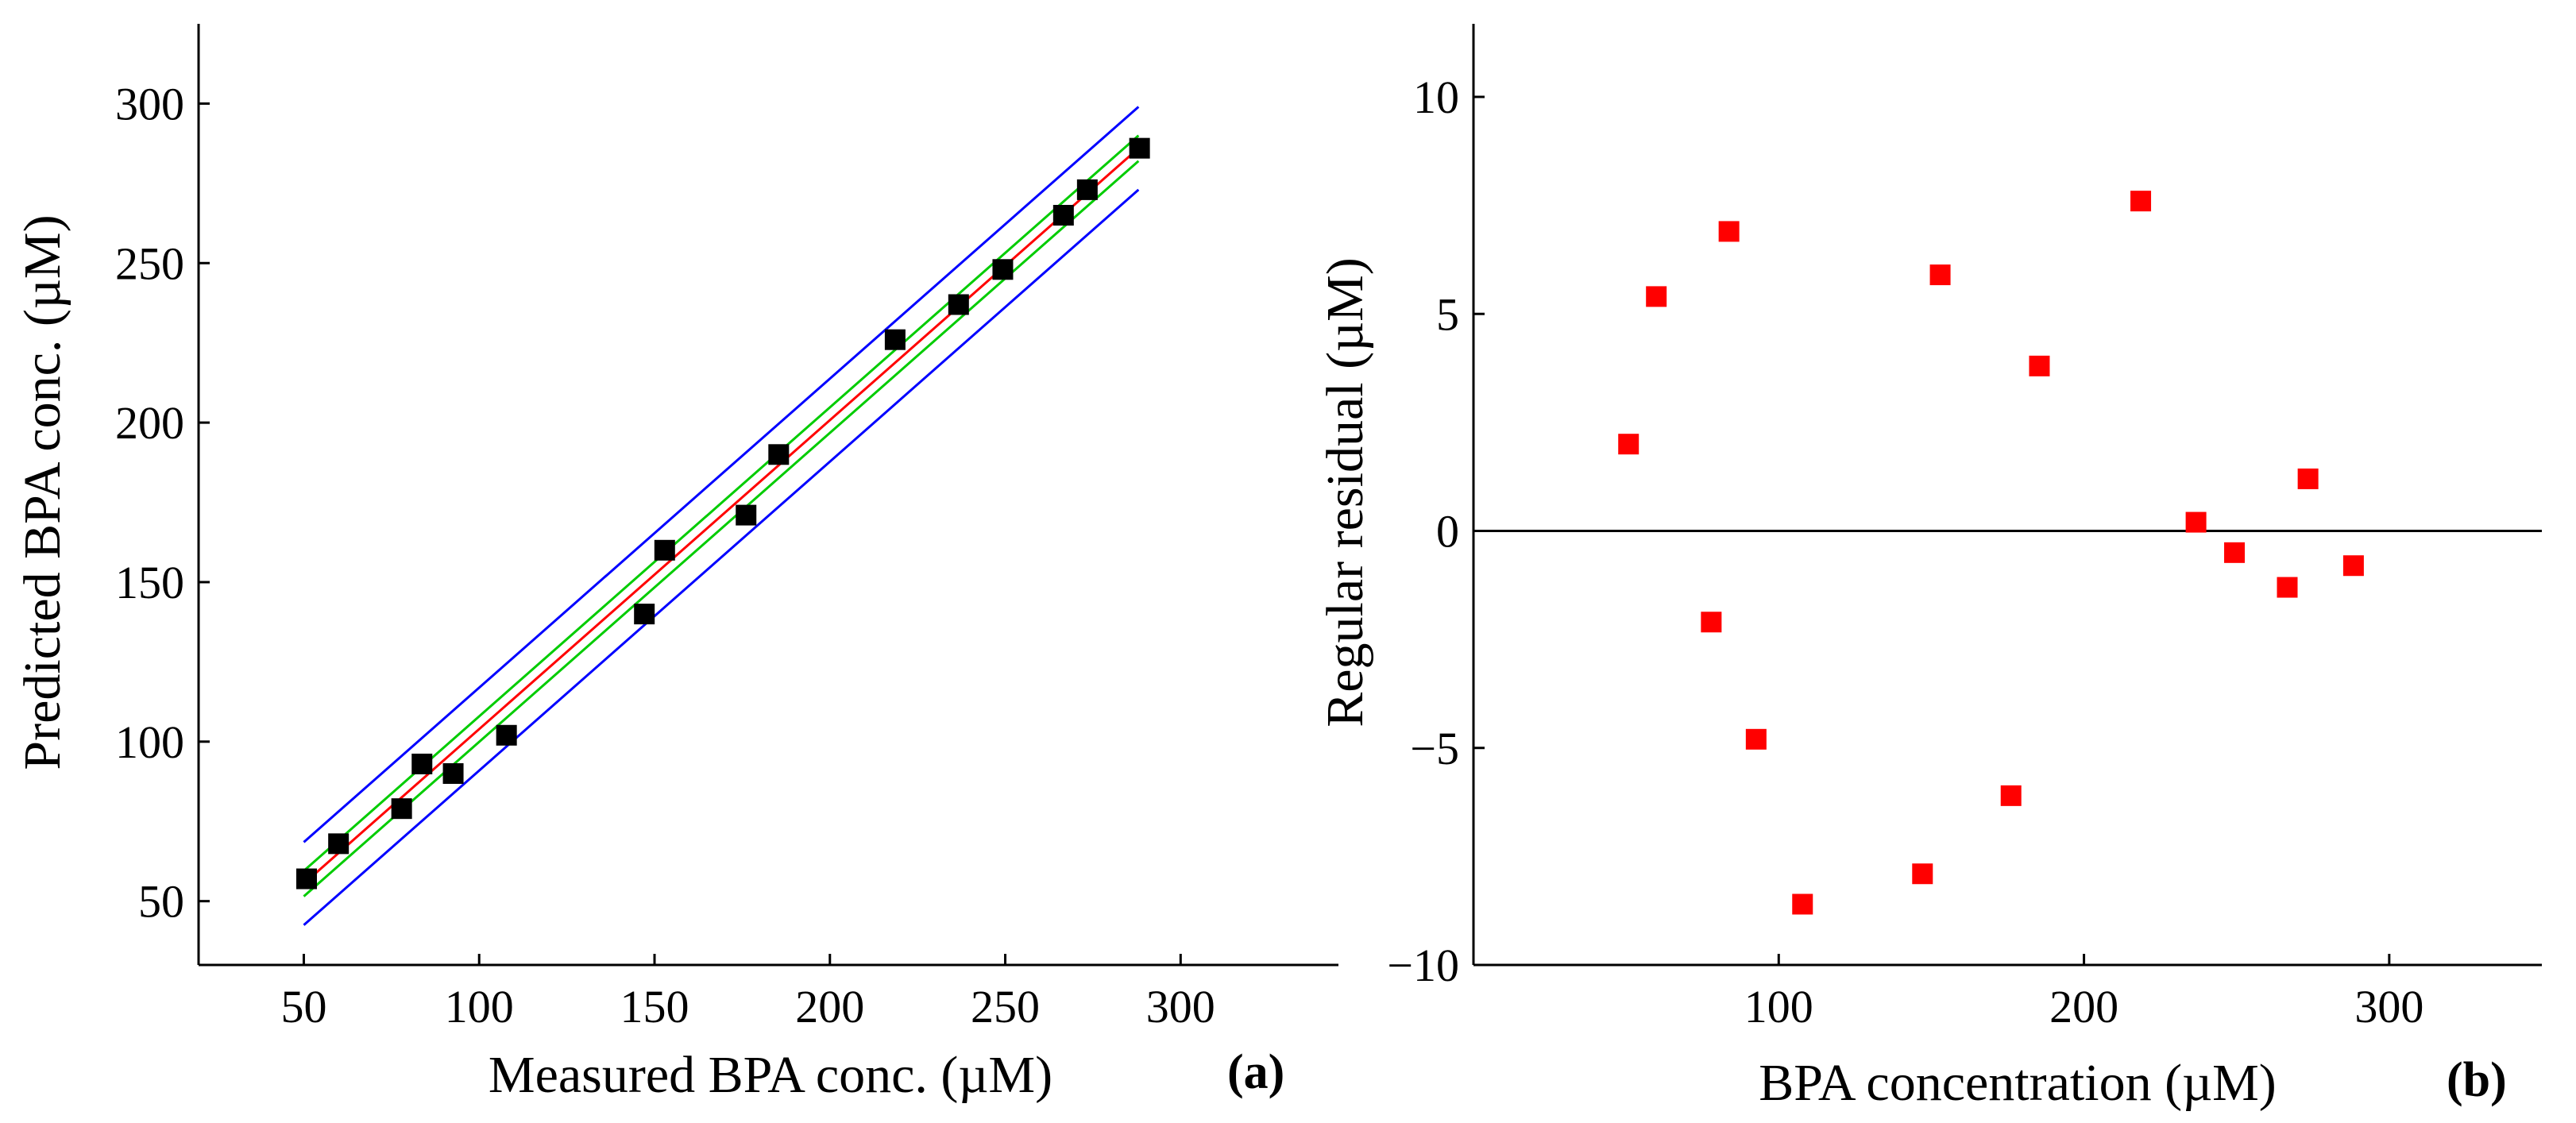 This screenshot has width=2576, height=1123. What do you see at coordinates (747, 993) in the screenshot?
I see `chart-a-x-ticks: 50 100 150 200 250 300` at bounding box center [747, 993].